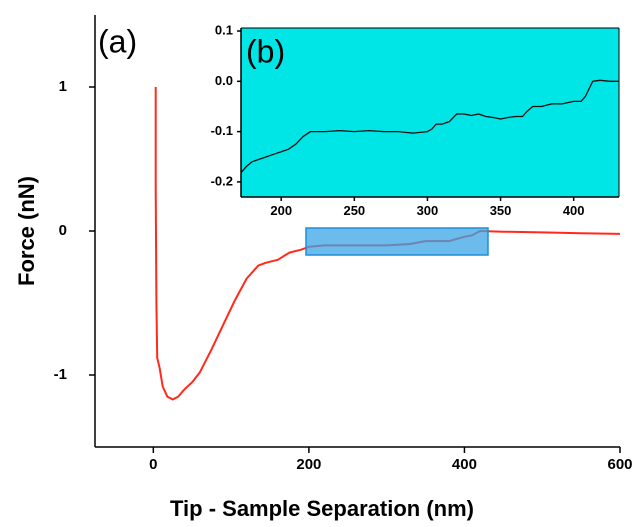  Describe the element at coordinates (224, 29) in the screenshot. I see `y-tick-label: 0.1` at that location.